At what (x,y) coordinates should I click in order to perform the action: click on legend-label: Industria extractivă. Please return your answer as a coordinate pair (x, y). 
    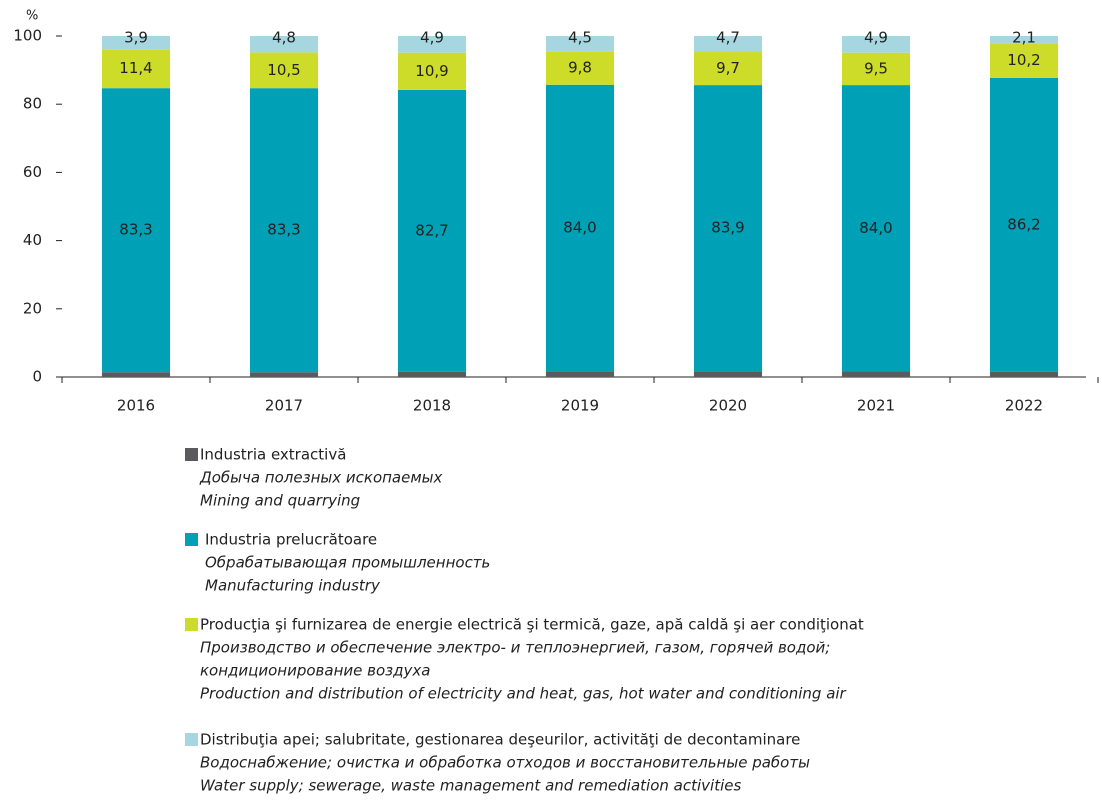
    Looking at the image, I should click on (273, 455).